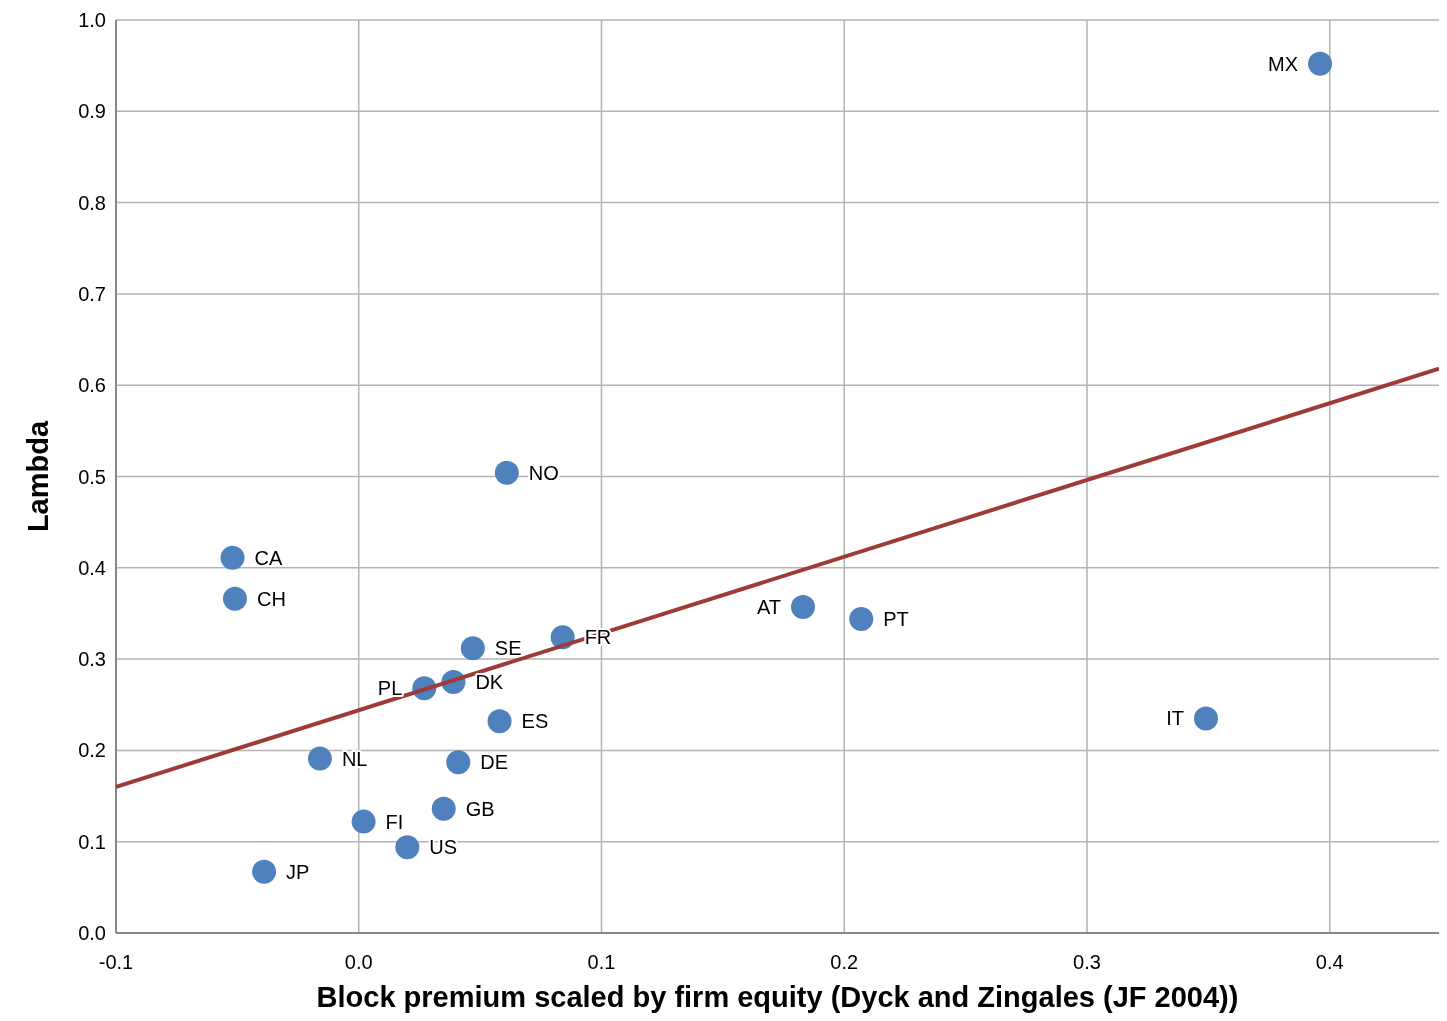  What do you see at coordinates (92, 20) in the screenshot?
I see `y-tick-label: 1.0` at bounding box center [92, 20].